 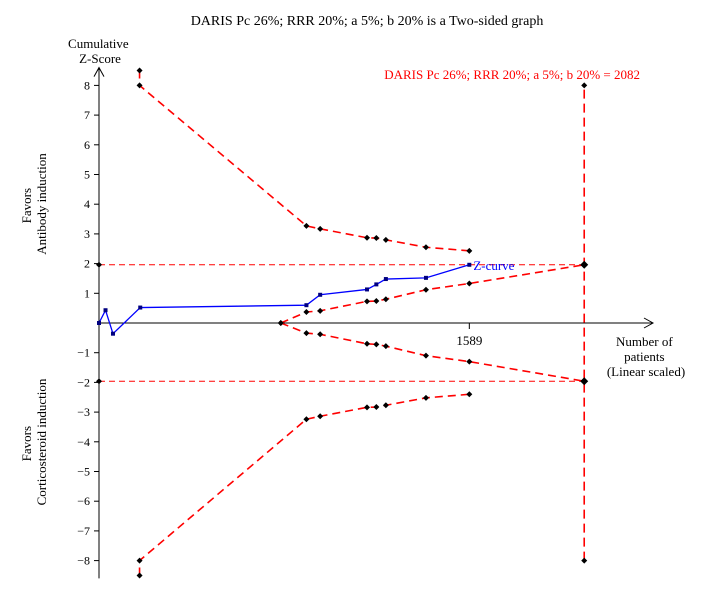 What do you see at coordinates (83, 531) in the screenshot?
I see `y-tick-label: −7` at bounding box center [83, 531].